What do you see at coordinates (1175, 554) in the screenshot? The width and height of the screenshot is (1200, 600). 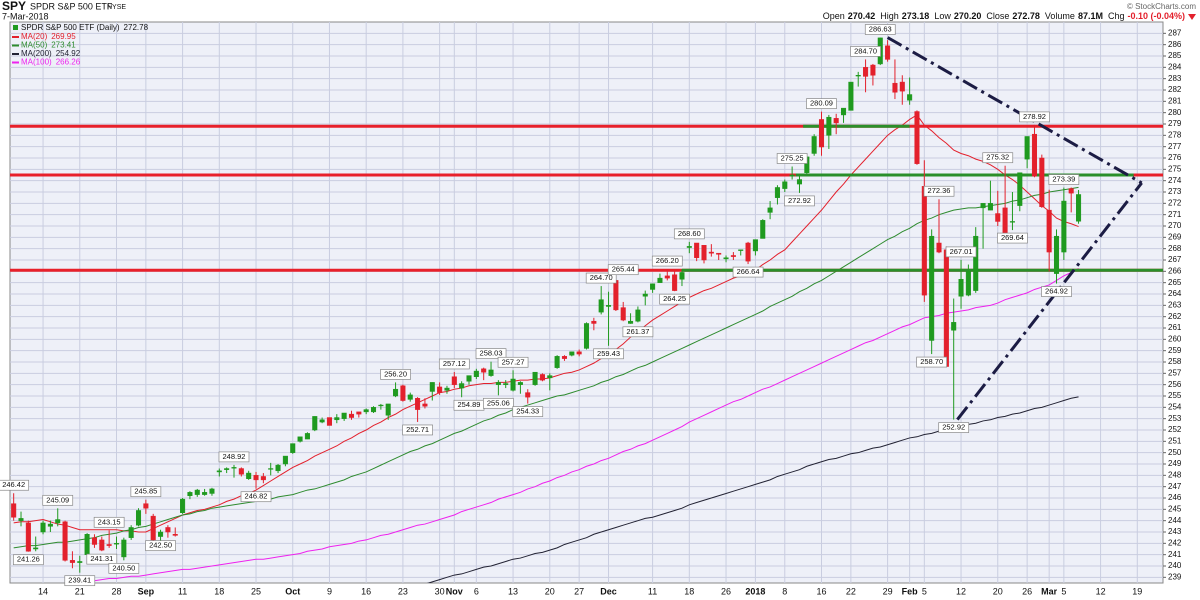 I see `y-tick-label: 241` at bounding box center [1175, 554].